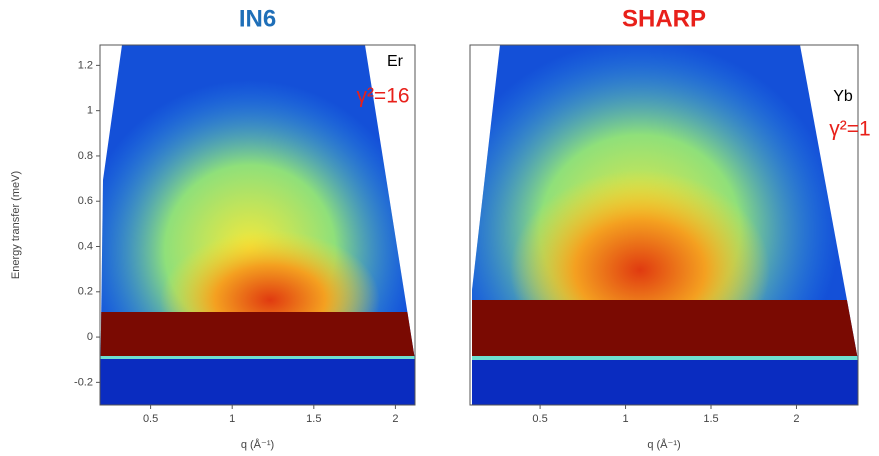  What do you see at coordinates (85, 156) in the screenshot?
I see `y-tick-label: 0.8` at bounding box center [85, 156].